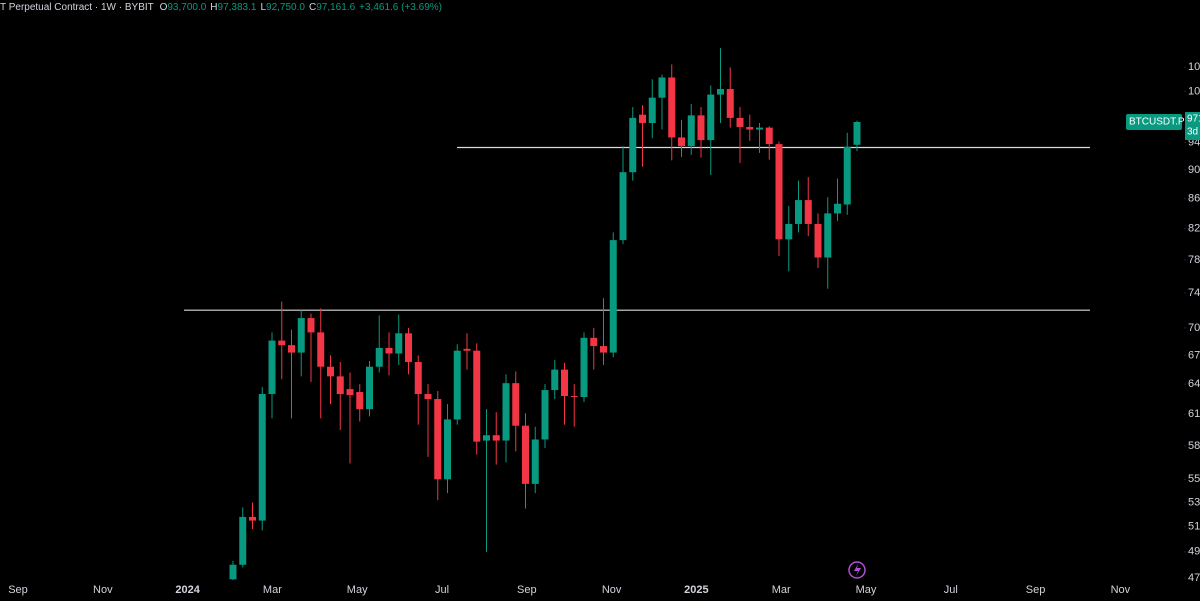 Image resolution: width=1200 pixels, height=601 pixels. What do you see at coordinates (312, 7) in the screenshot?
I see `ohlc-key: C` at bounding box center [312, 7].